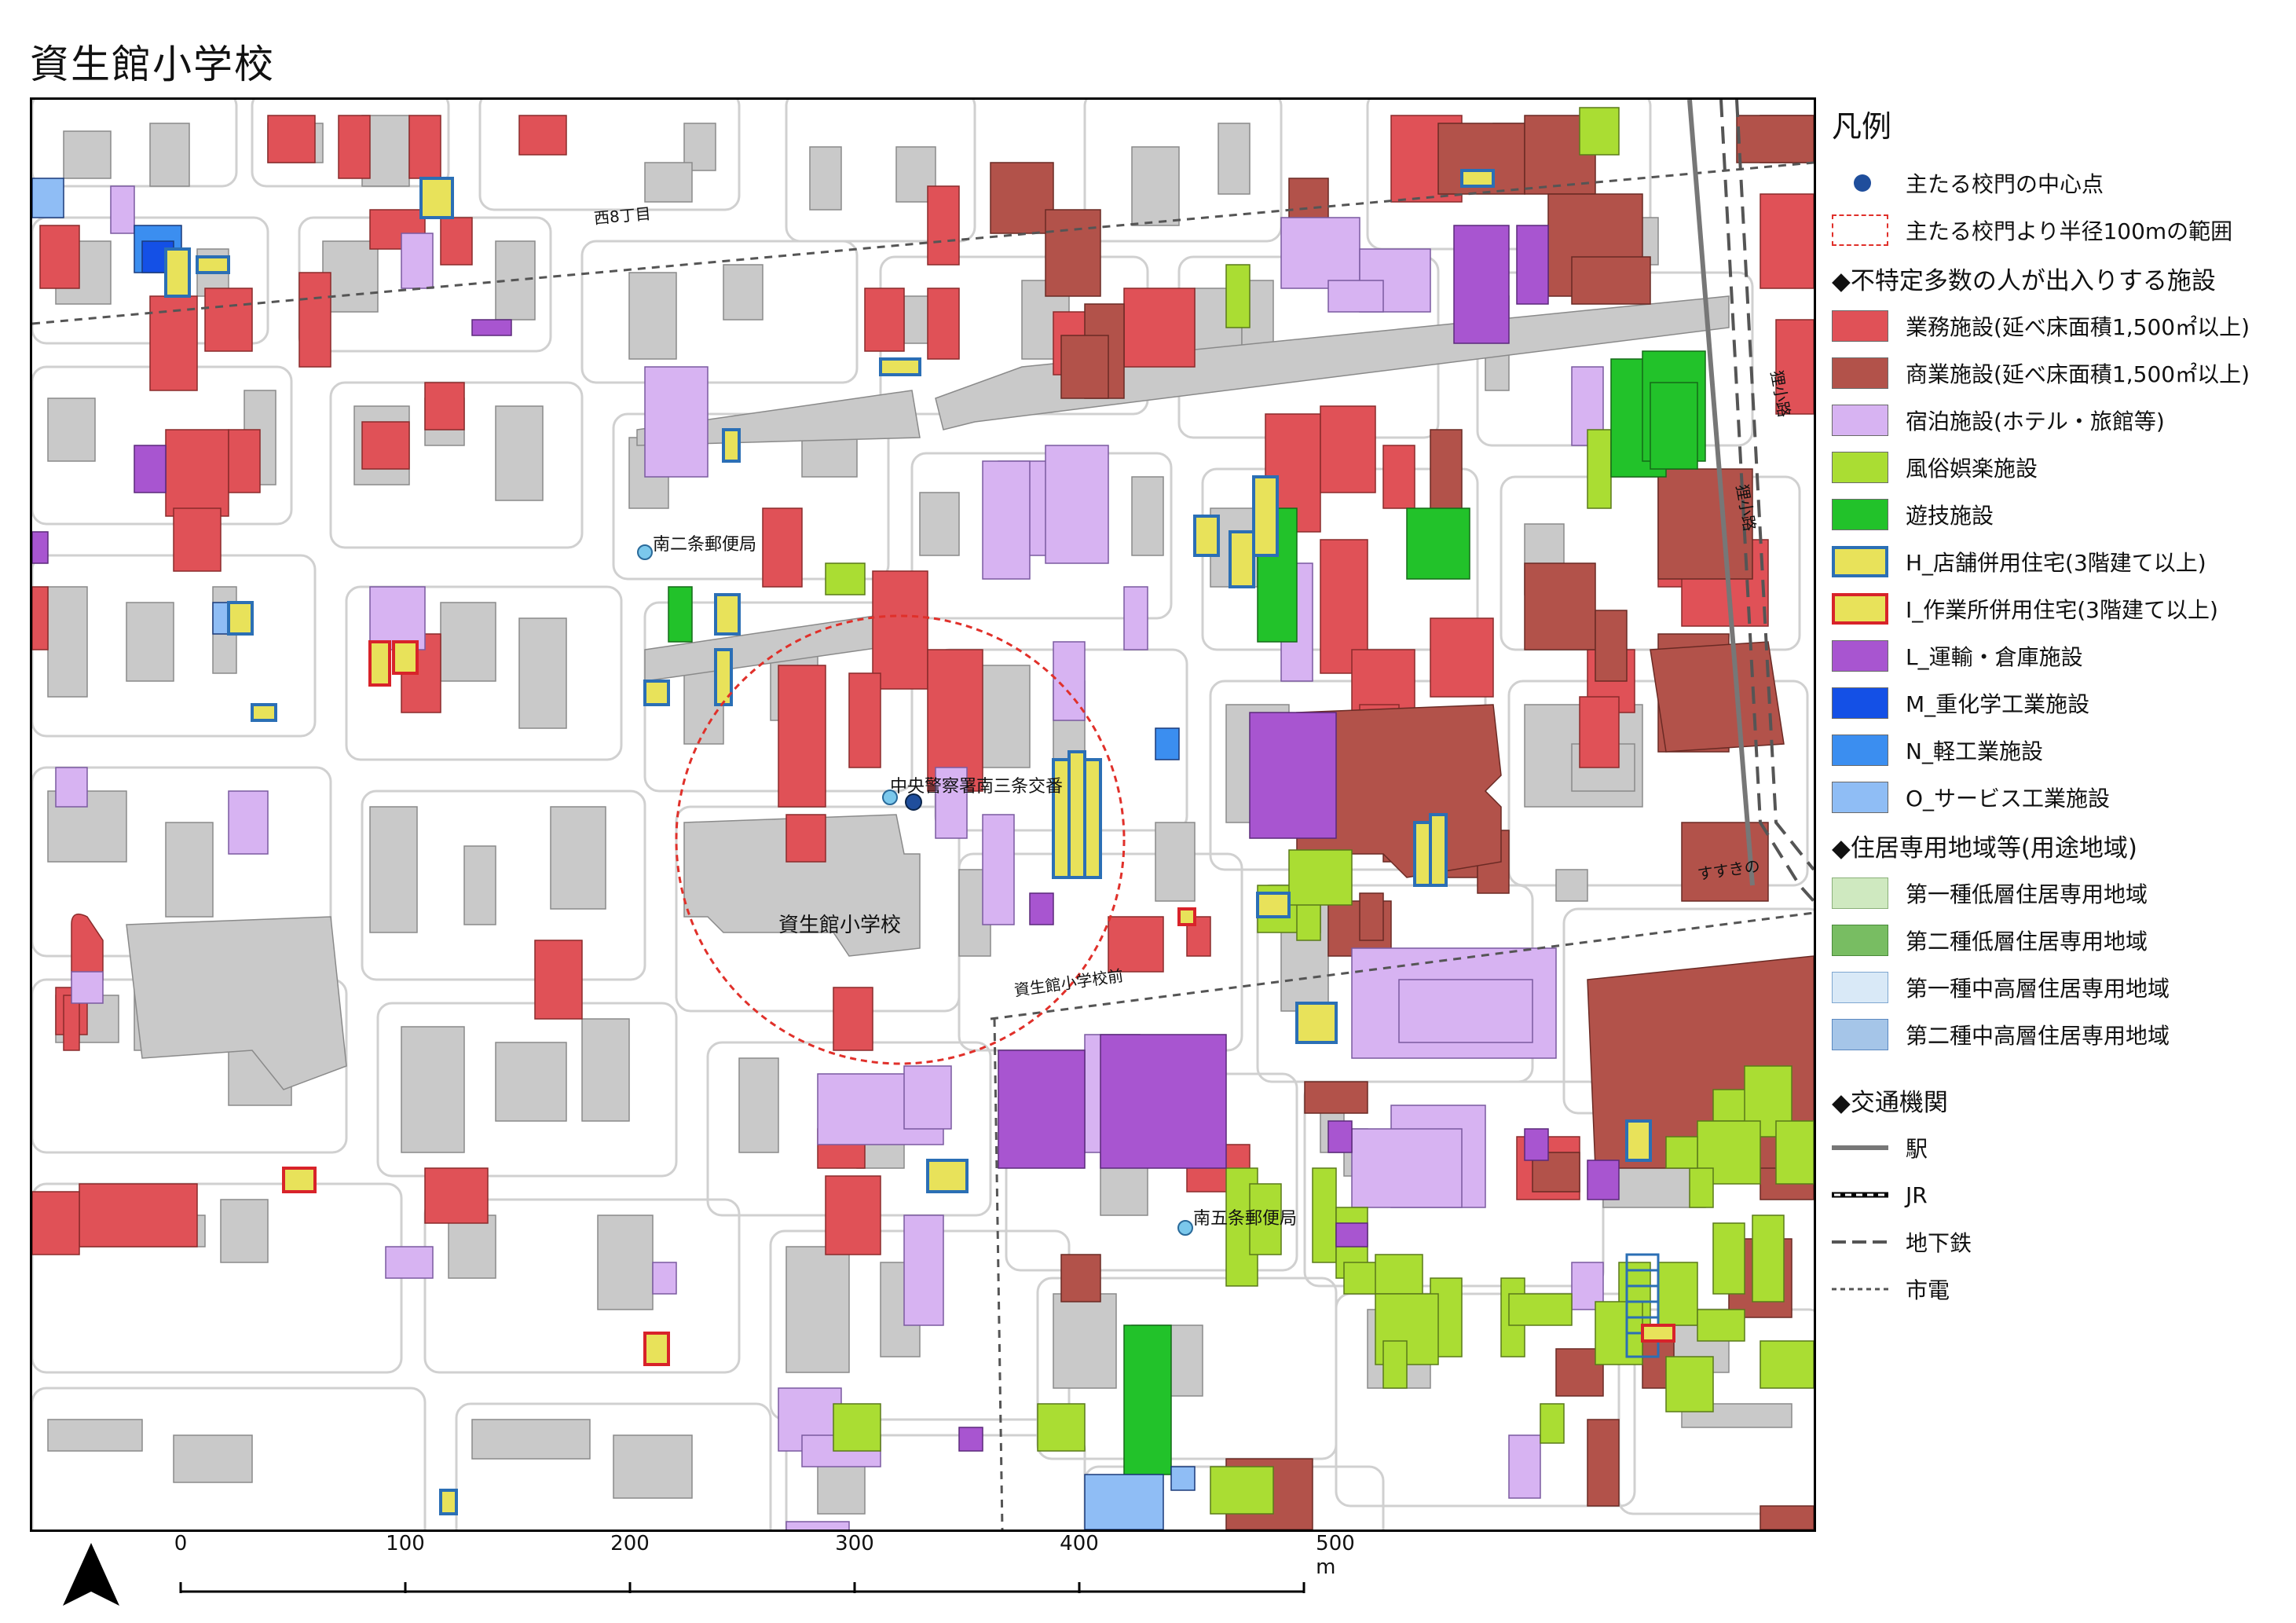 This screenshot has height=1623, width=2296. Describe the element at coordinates (1950, 516) in the screenshot. I see `legend-label: 遊技施設` at that location.